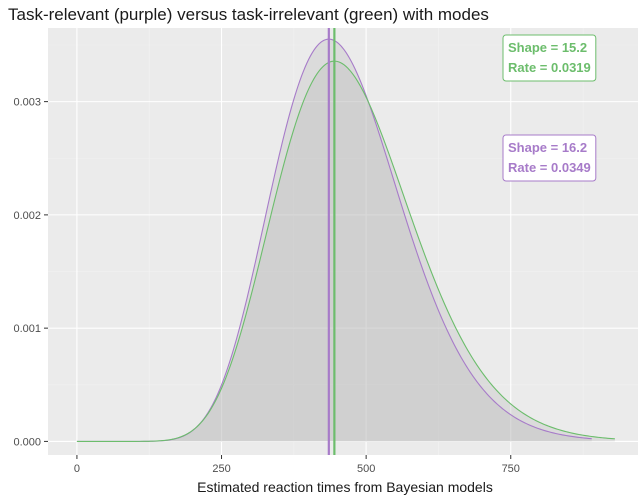 This screenshot has width=643, height=497. I want to click on annotation-box-0: Shape = 15.2 Rate = 0.0319, so click(549, 58).